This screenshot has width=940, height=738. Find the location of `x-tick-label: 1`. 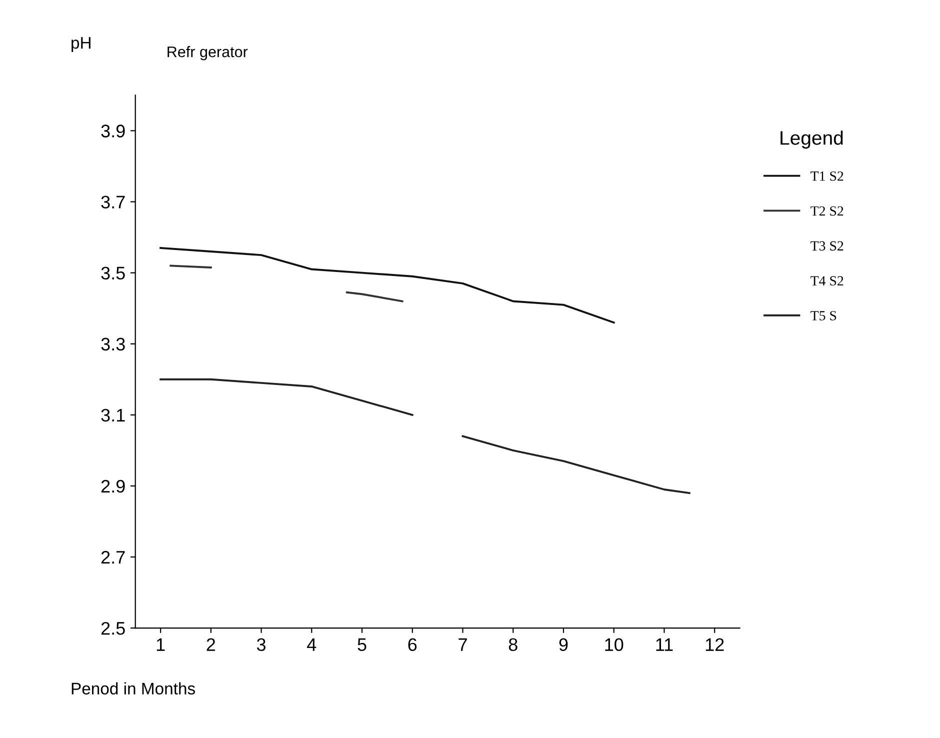

x-tick-label: 1 is located at coordinates (160, 644).